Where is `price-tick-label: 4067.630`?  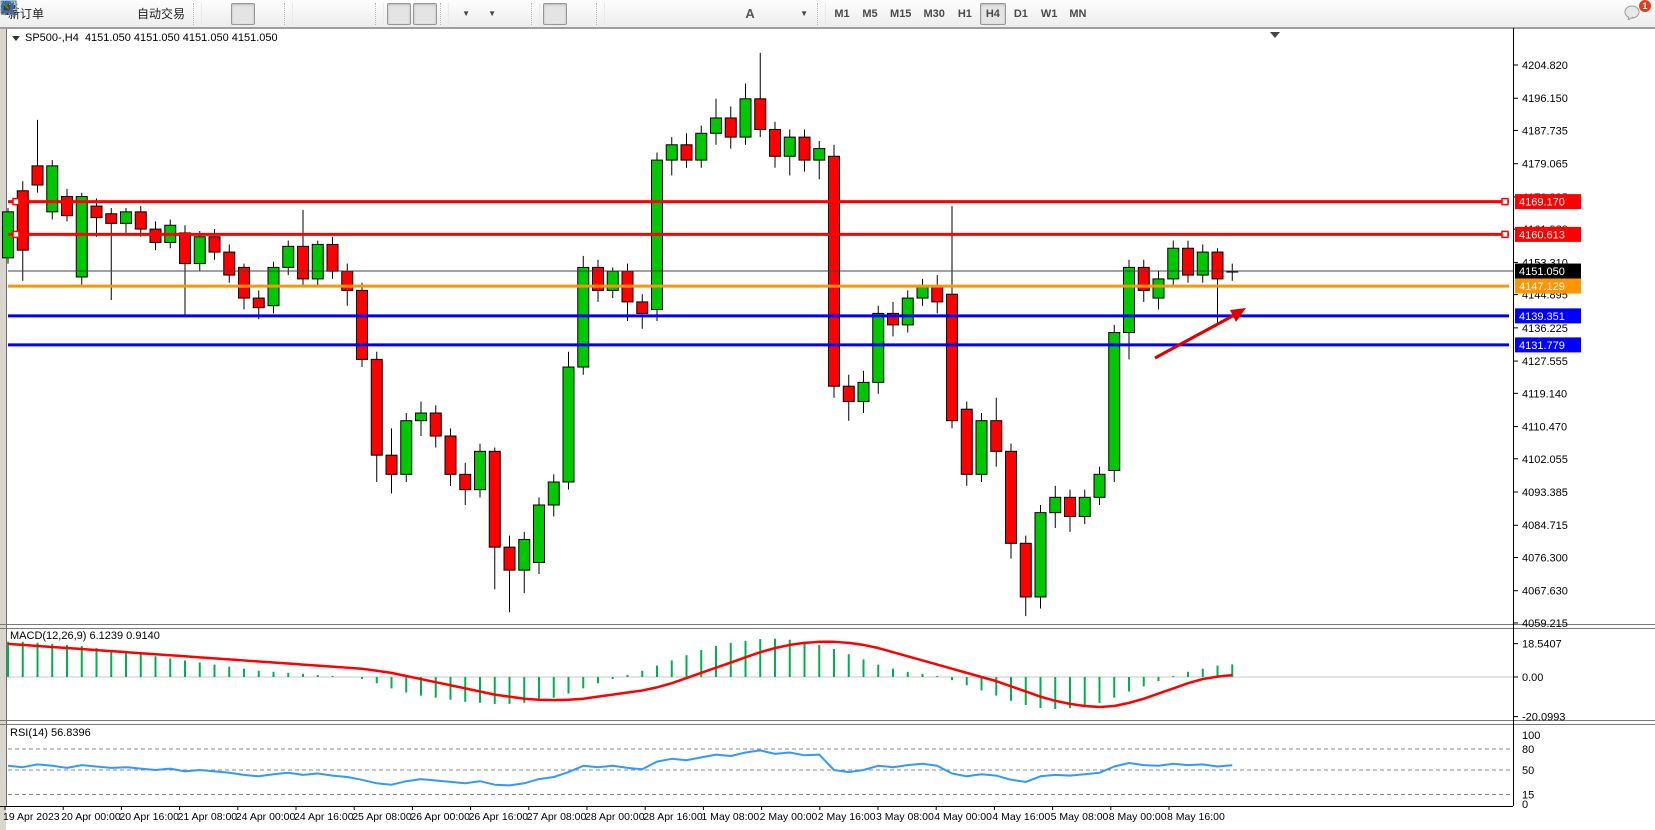 price-tick-label: 4067.630 is located at coordinates (1545, 592).